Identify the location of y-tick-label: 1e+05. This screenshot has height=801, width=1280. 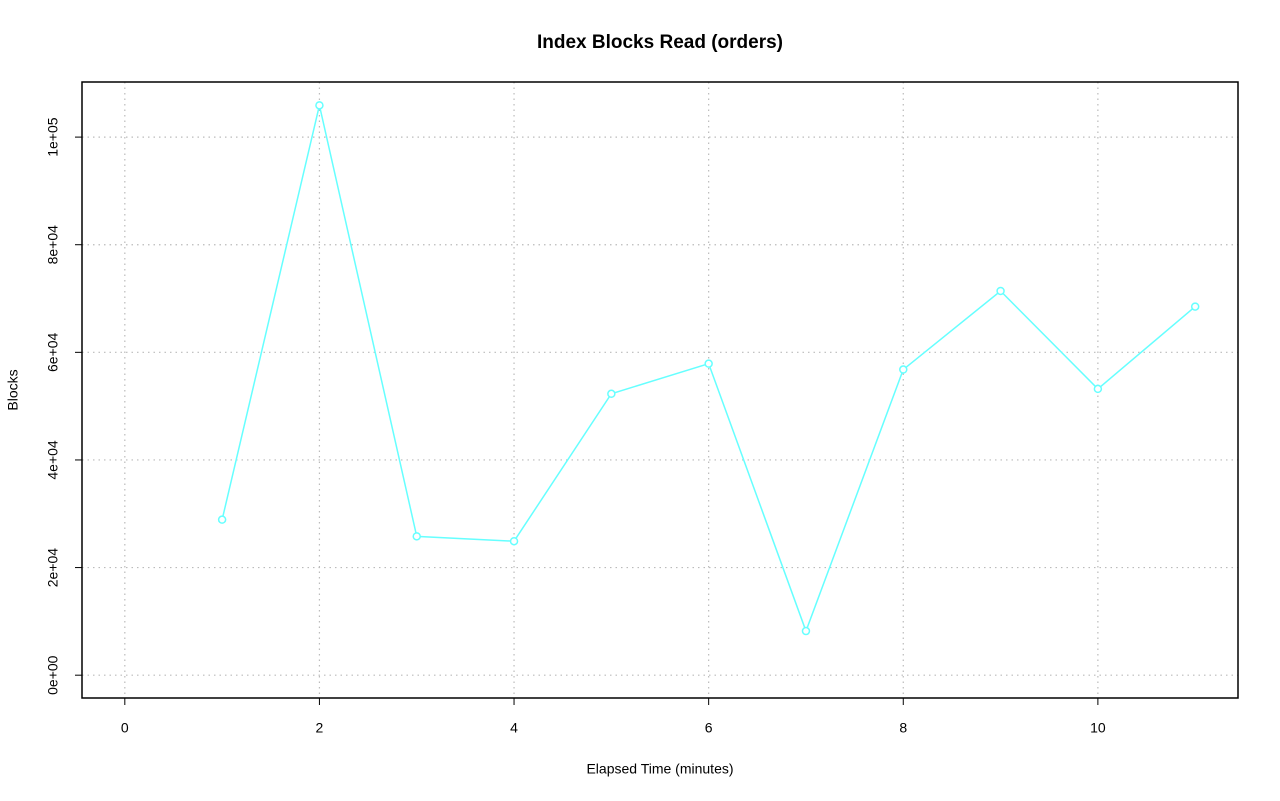
(53, 137).